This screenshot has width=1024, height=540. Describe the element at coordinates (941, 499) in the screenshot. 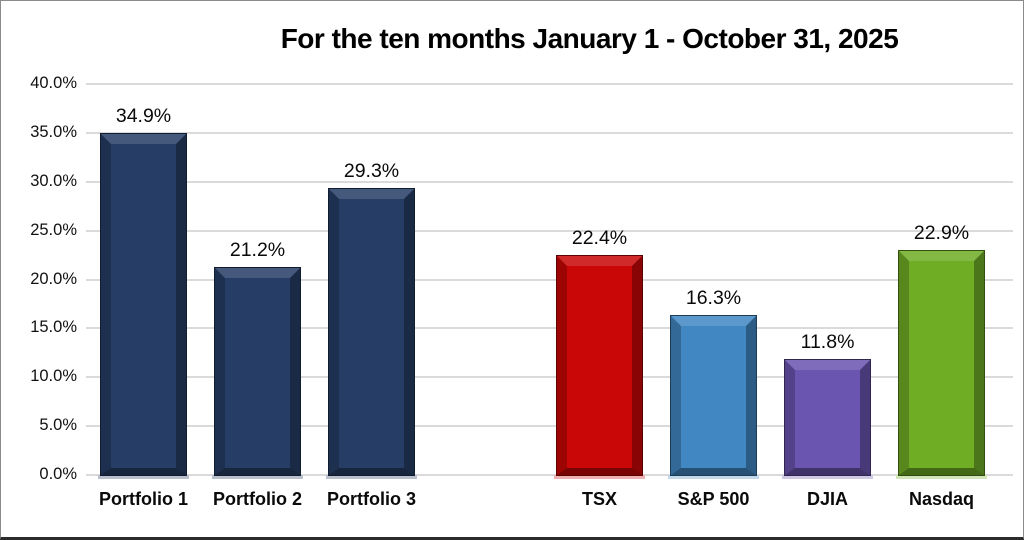

I see `bar-category-label: Nasdaq` at that location.